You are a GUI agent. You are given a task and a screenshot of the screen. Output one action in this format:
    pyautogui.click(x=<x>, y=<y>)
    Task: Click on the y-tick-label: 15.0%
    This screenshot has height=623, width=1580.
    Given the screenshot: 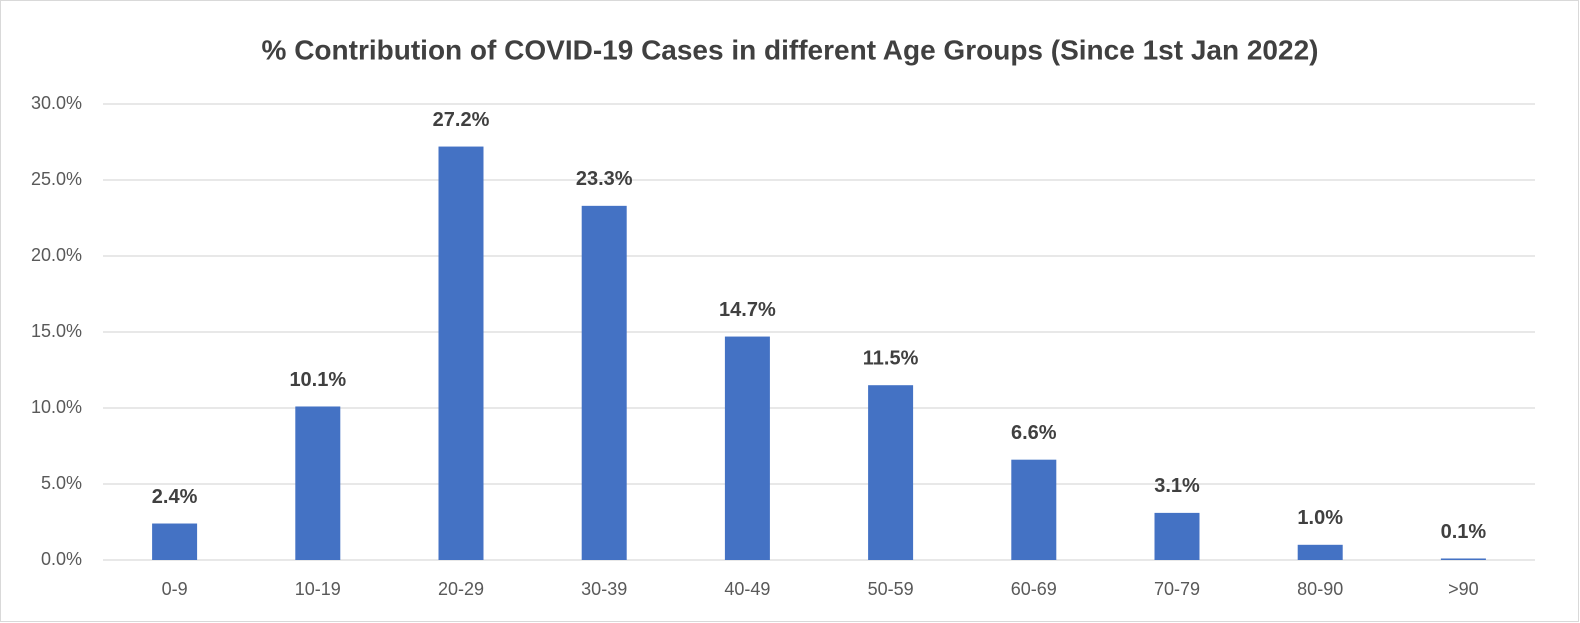 What is the action you would take?
    pyautogui.click(x=56, y=331)
    